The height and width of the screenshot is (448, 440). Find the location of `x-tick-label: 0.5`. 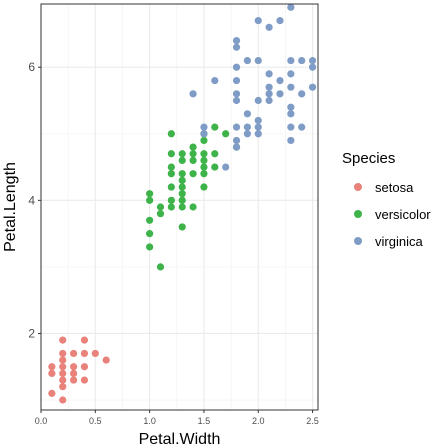

x-tick-label: 0.5 is located at coordinates (95, 421).